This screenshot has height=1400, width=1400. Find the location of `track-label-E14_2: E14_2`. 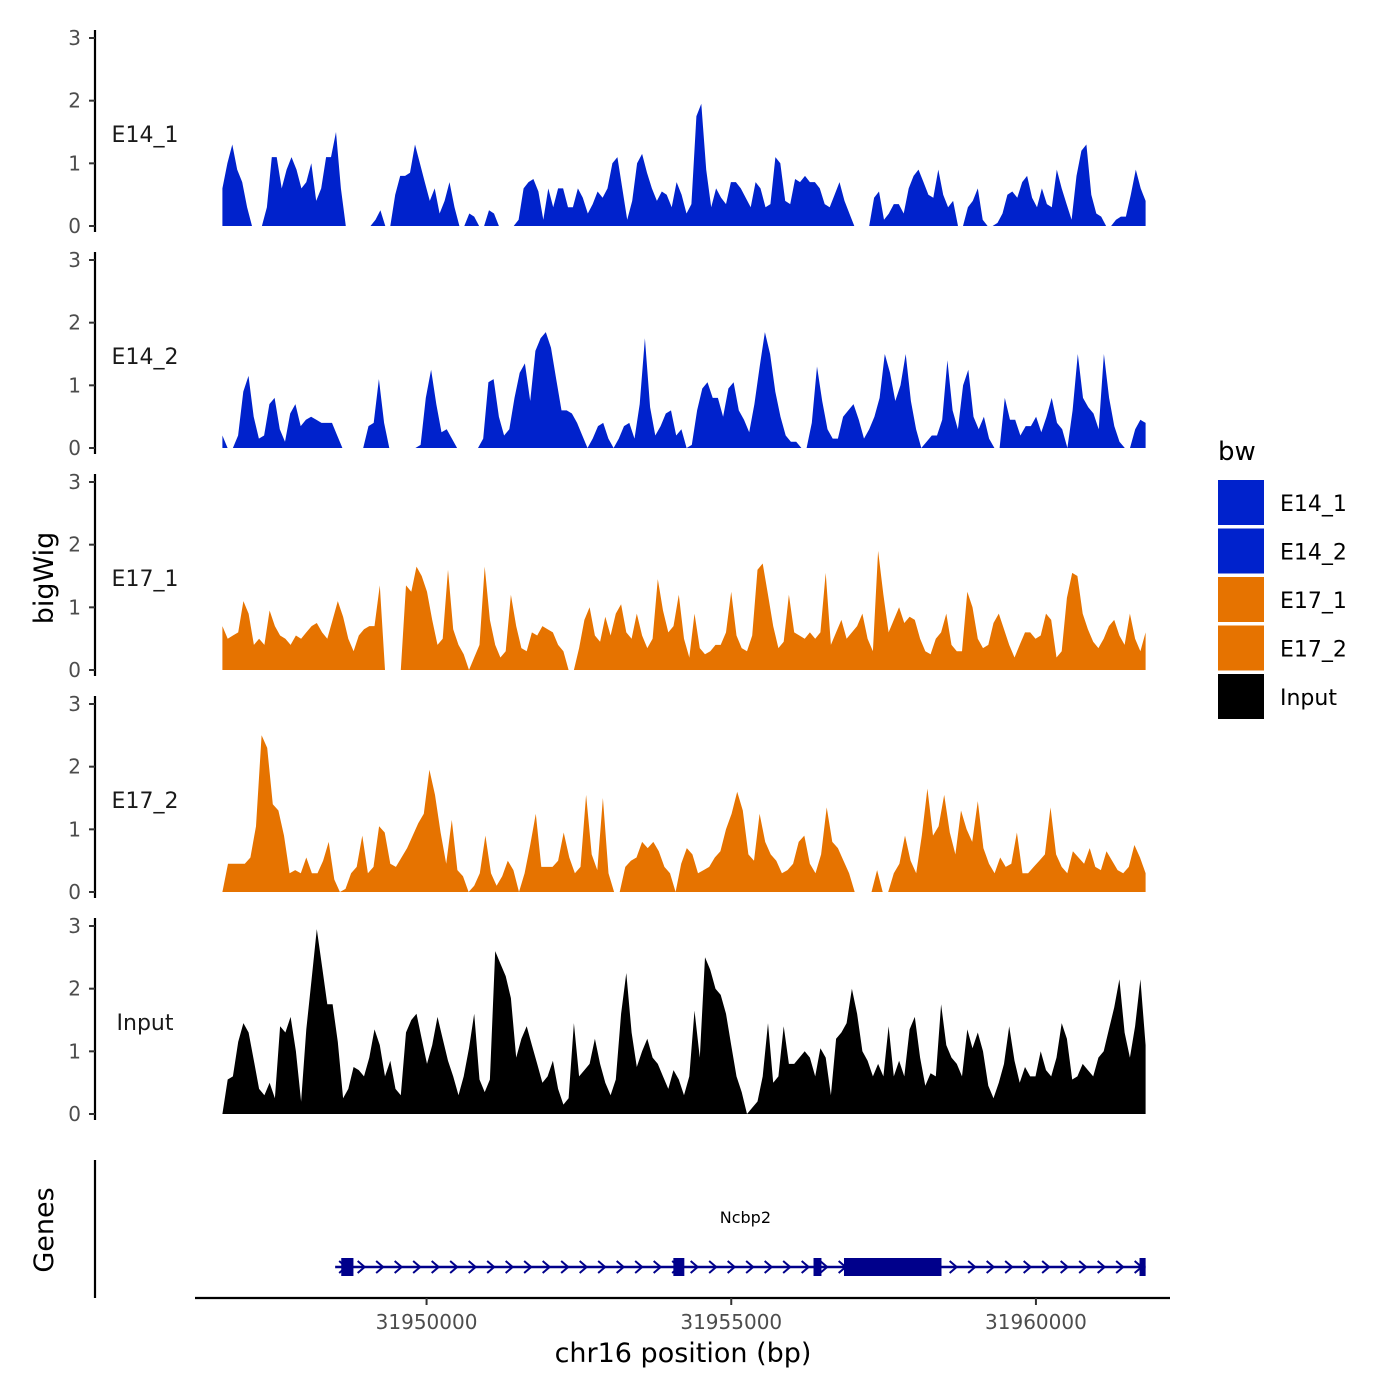

track-label-E14_2: E14_2 is located at coordinates (145, 357).